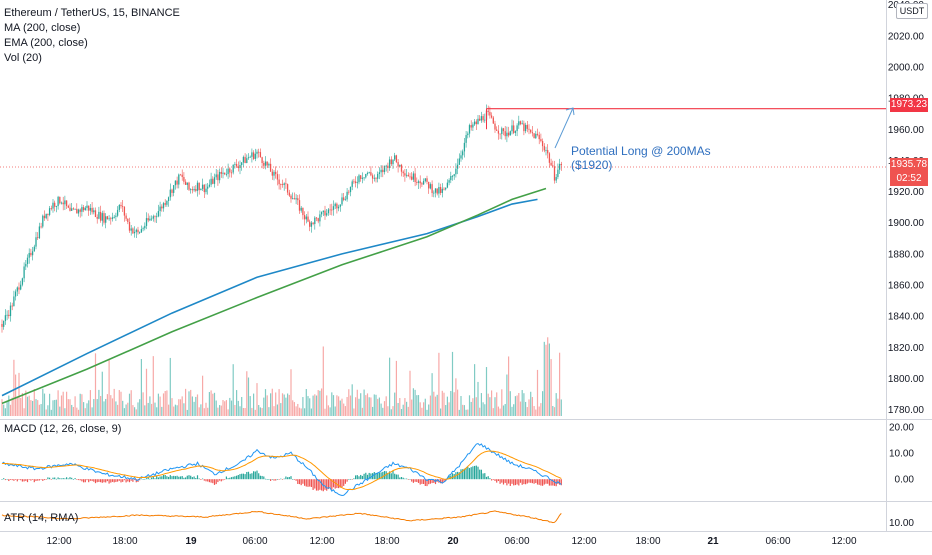  Describe the element at coordinates (46, 43) in the screenshot. I see `indicator-ema-label: EMA (200, close)` at that location.